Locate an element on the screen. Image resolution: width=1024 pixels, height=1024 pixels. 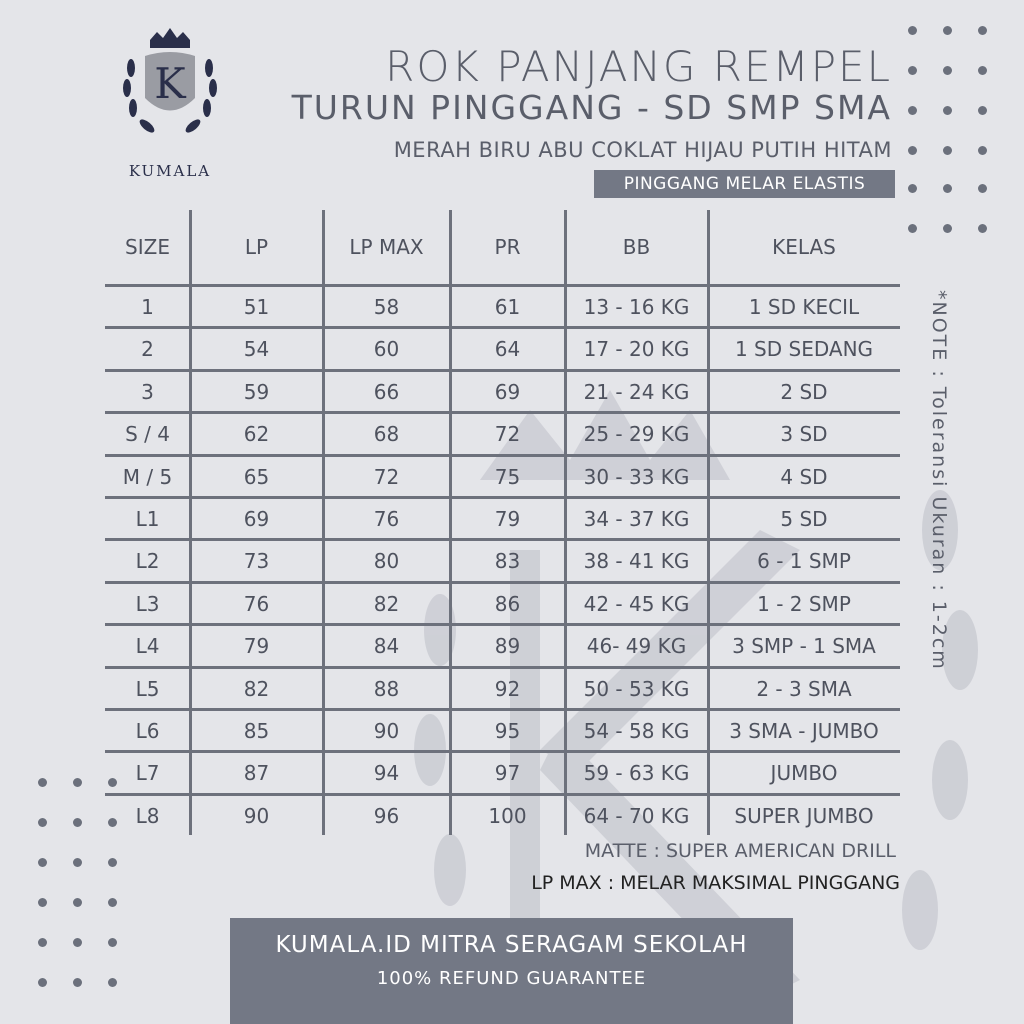
table-cell: 34 - 37 KG is located at coordinates (636, 519).